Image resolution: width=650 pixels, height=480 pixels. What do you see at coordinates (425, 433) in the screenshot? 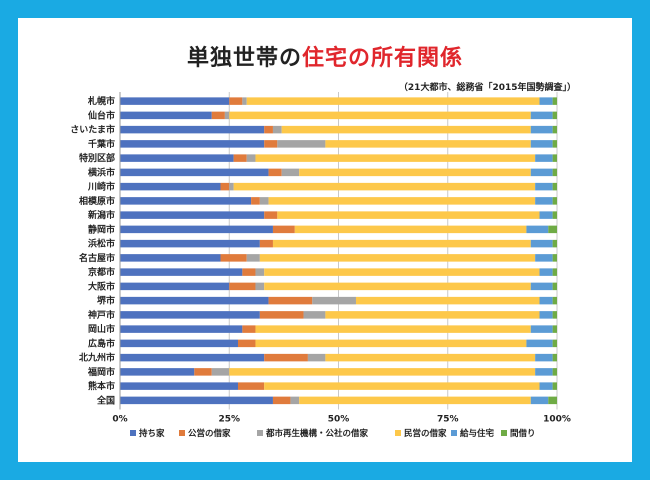
I see `legend-label: 民営の借家` at bounding box center [425, 433].